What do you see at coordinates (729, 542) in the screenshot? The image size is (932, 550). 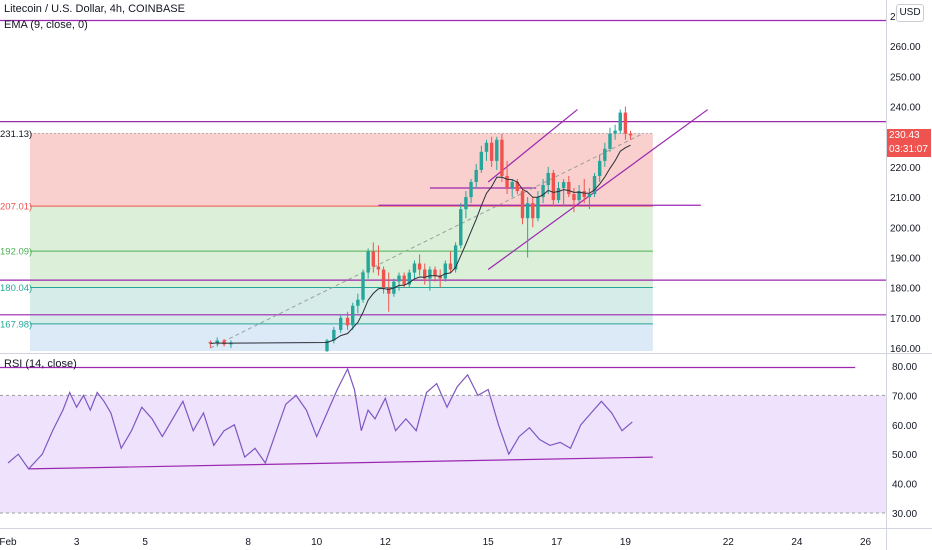 I see `time-tick-label: 22` at bounding box center [729, 542].